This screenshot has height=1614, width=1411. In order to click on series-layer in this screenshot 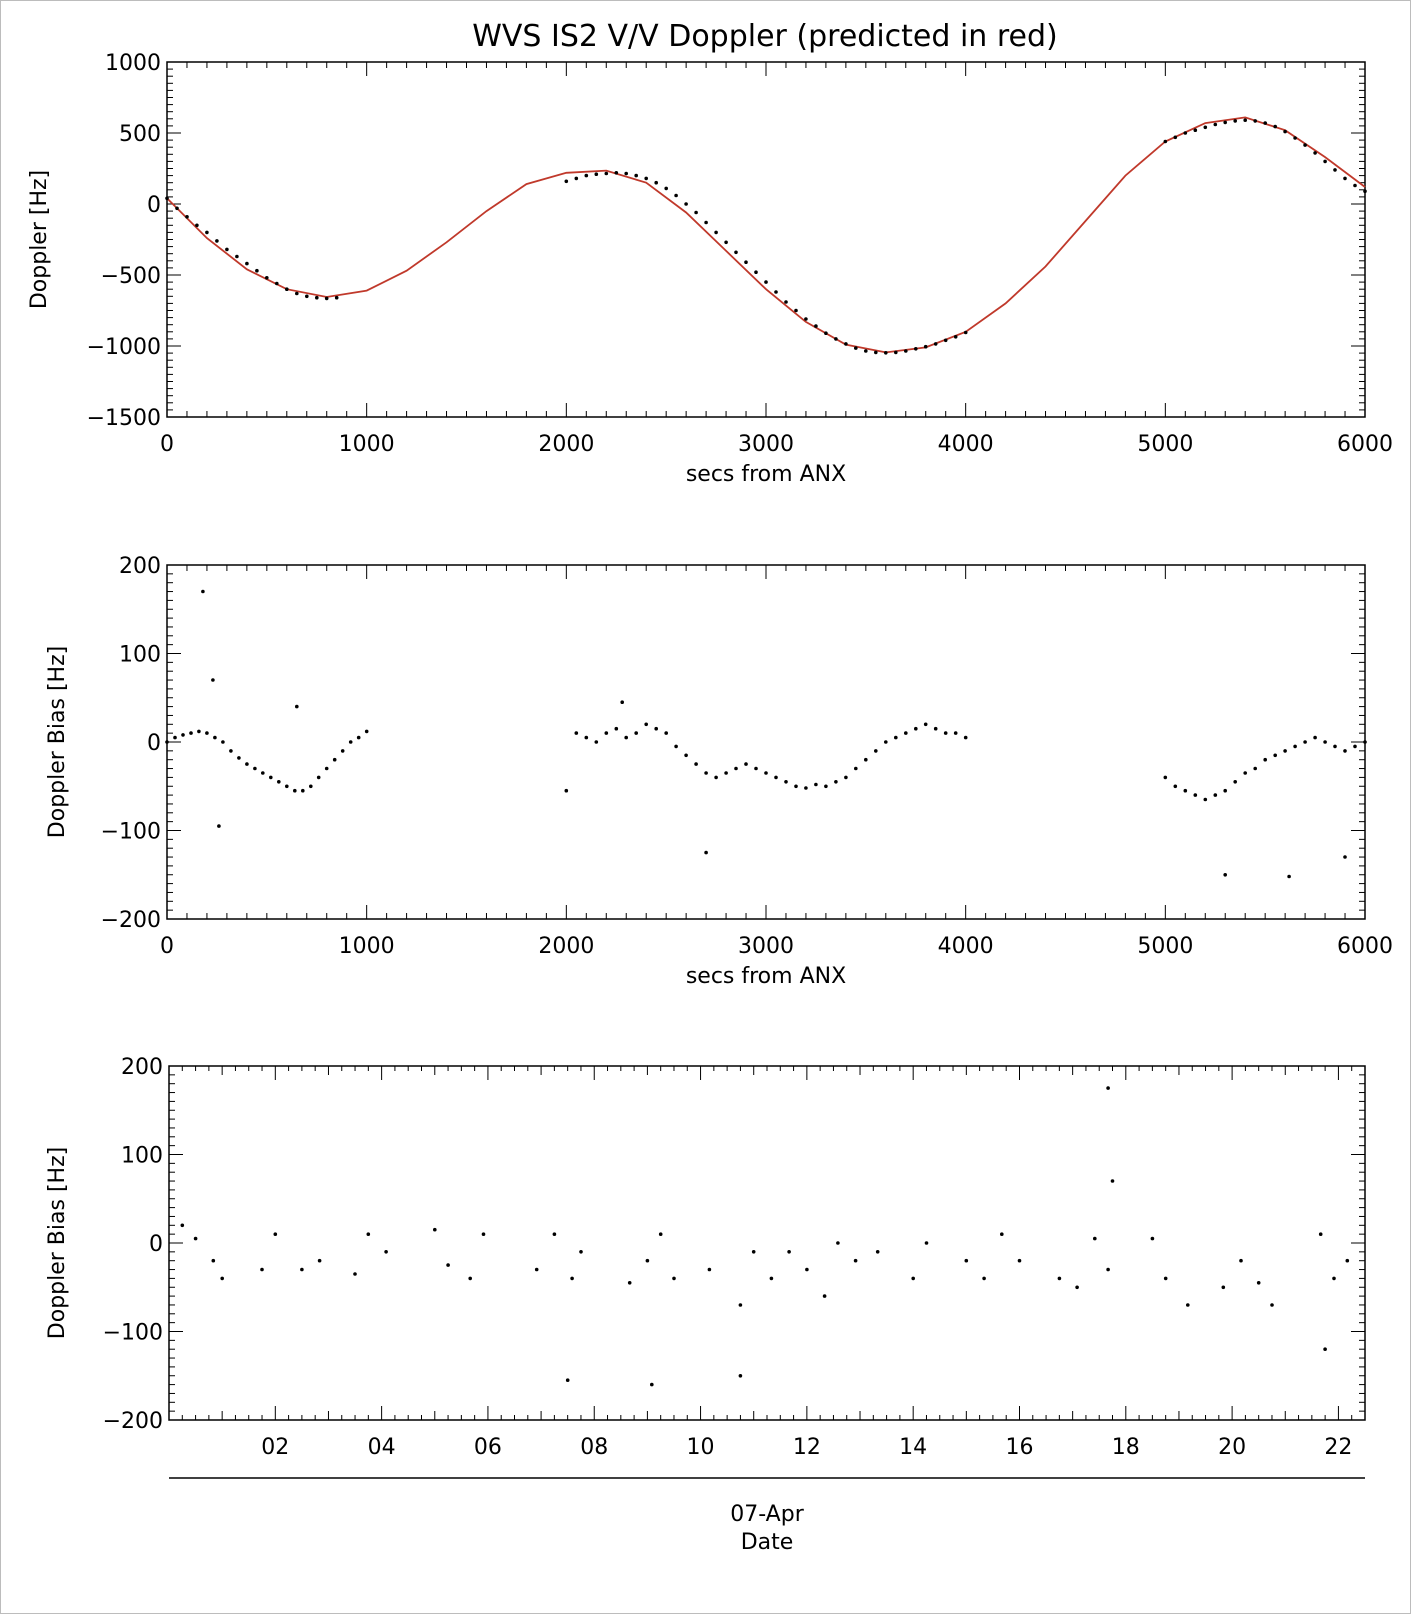, I will do `click(766, 235)`.